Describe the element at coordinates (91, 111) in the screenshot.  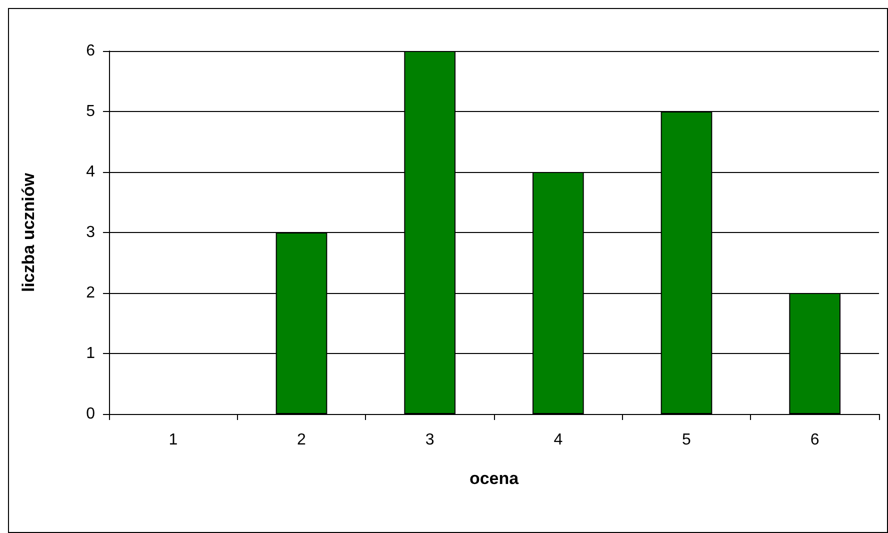
I see `y-tick-label: 5` at that location.